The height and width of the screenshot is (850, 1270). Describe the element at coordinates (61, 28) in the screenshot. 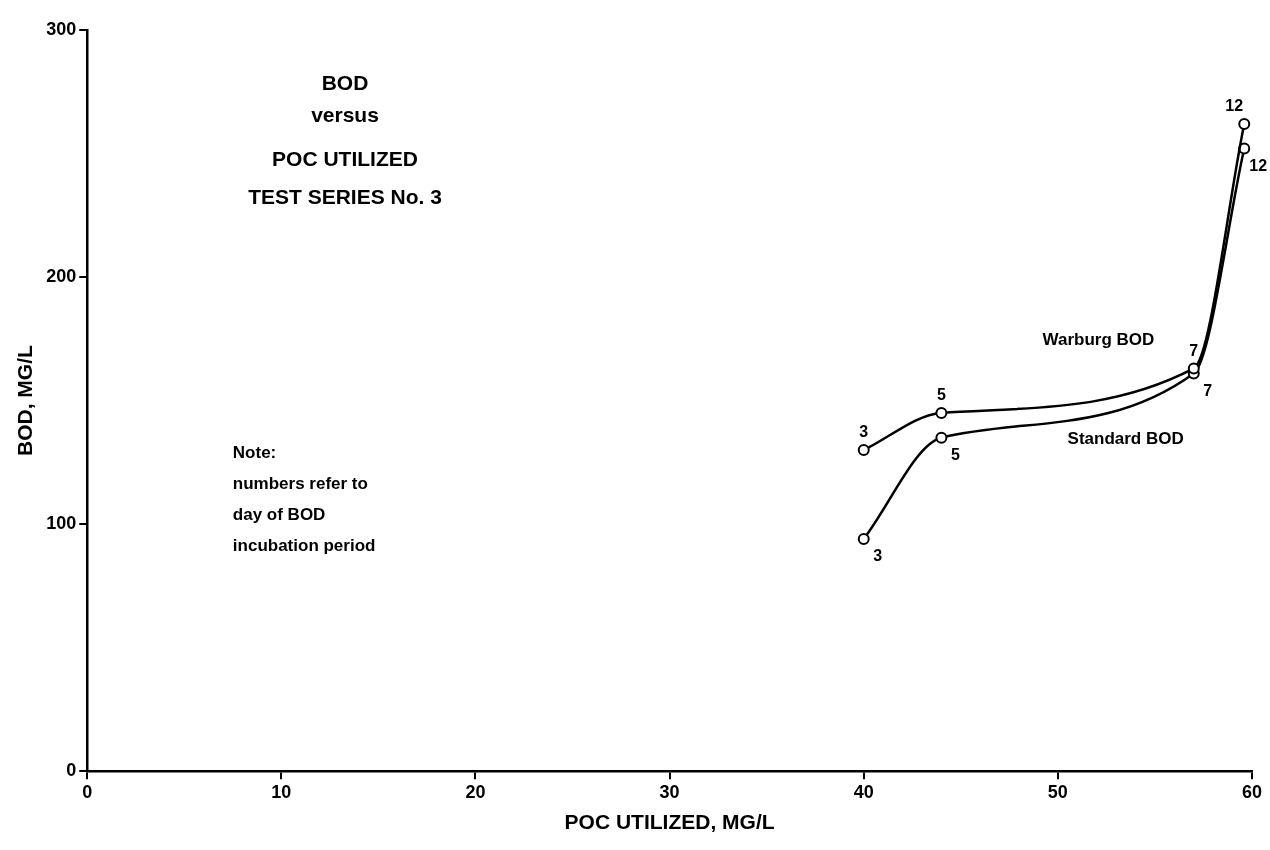

I see `y-tick-label: 300` at that location.